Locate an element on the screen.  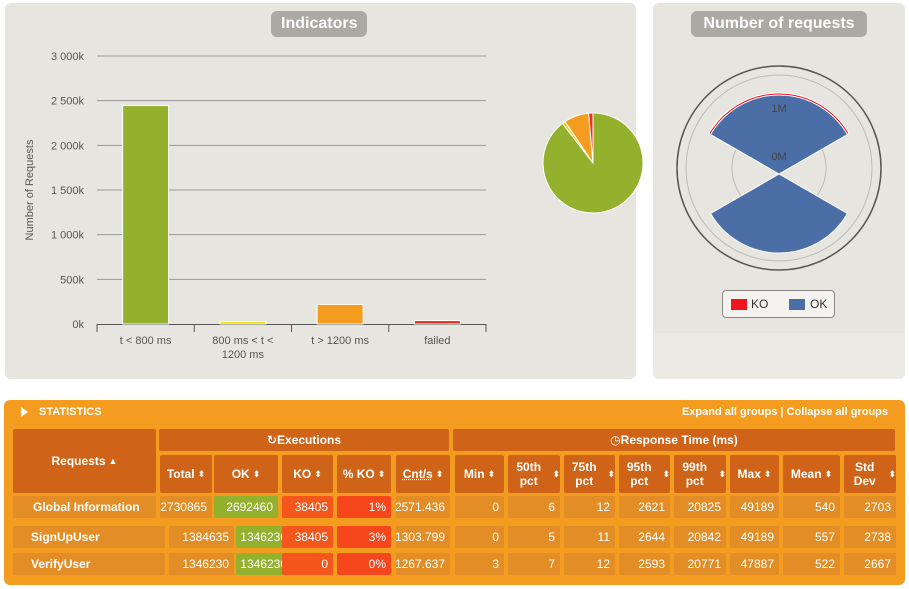
legend-ok-label: OK is located at coordinates (819, 304).